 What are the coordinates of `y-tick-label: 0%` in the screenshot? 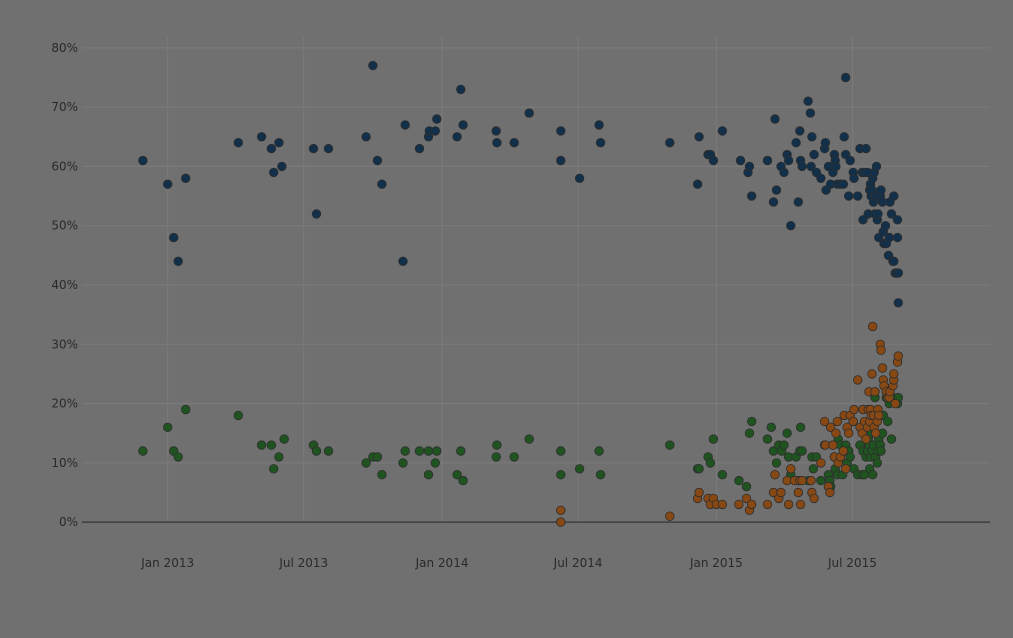 It's located at (68, 522).